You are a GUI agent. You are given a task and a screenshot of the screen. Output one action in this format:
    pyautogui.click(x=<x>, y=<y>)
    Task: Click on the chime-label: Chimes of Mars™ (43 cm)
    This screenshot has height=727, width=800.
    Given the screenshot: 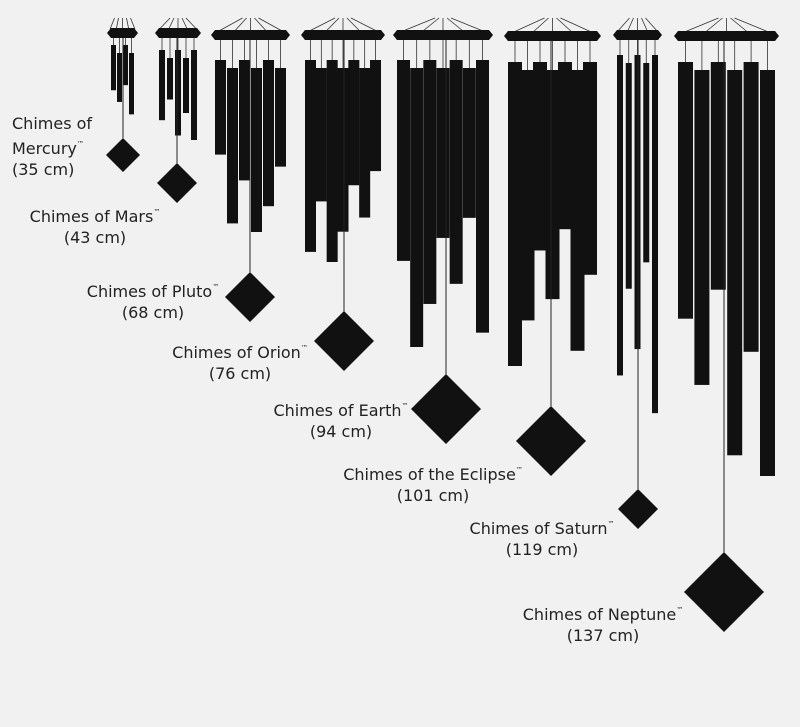 What is the action you would take?
    pyautogui.click(x=122, y=225)
    